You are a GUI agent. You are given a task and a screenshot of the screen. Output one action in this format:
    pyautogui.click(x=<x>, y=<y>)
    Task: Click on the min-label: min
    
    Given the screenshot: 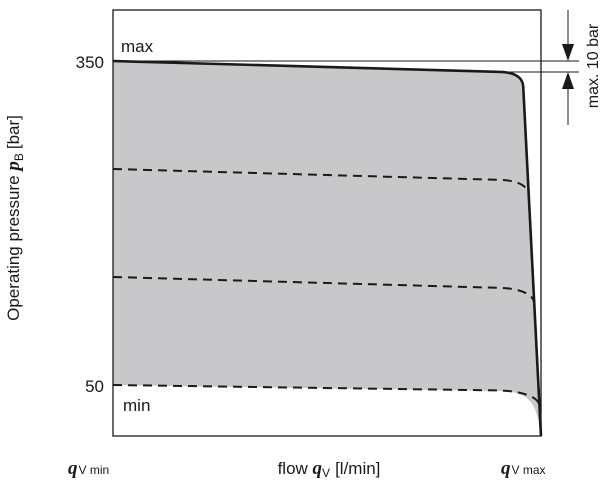 What is the action you would take?
    pyautogui.click(x=136, y=405)
    